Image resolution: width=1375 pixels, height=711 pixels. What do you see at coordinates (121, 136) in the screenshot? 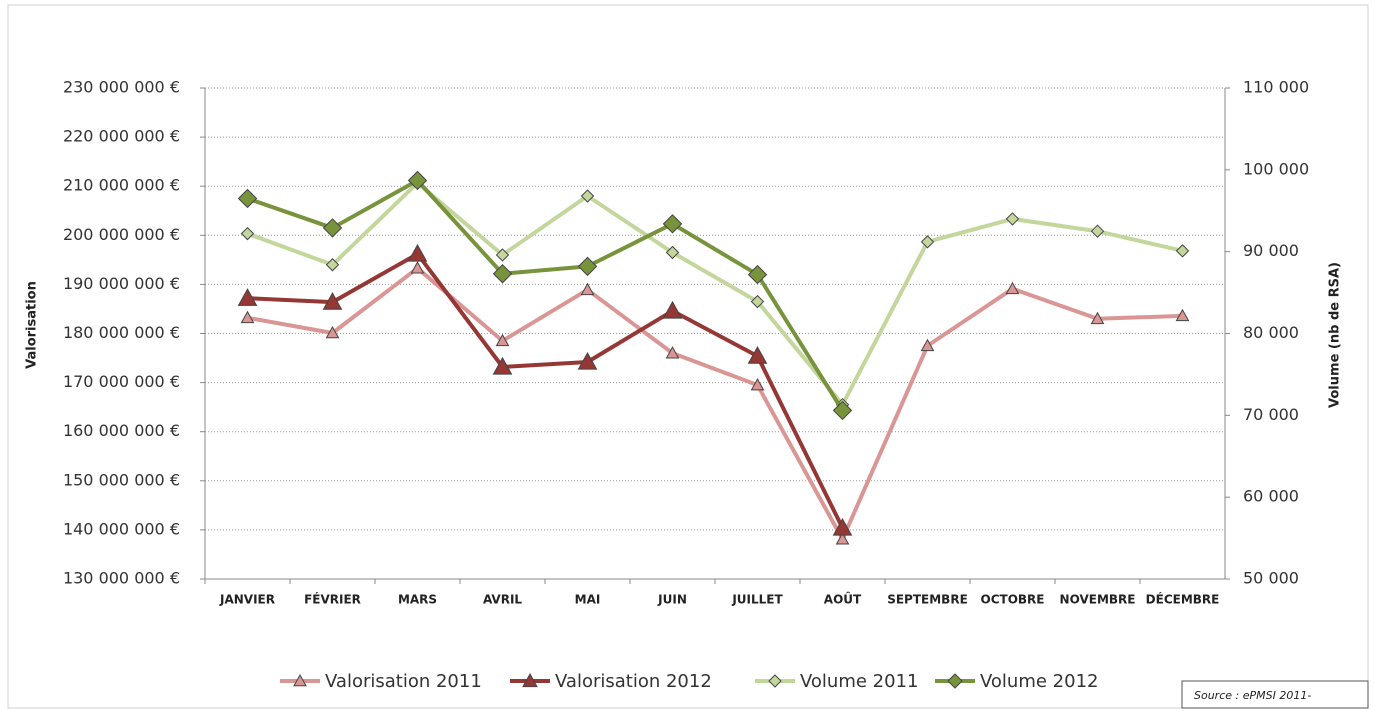
I see `y-tick-label: 220 000 000 €` at bounding box center [121, 136].